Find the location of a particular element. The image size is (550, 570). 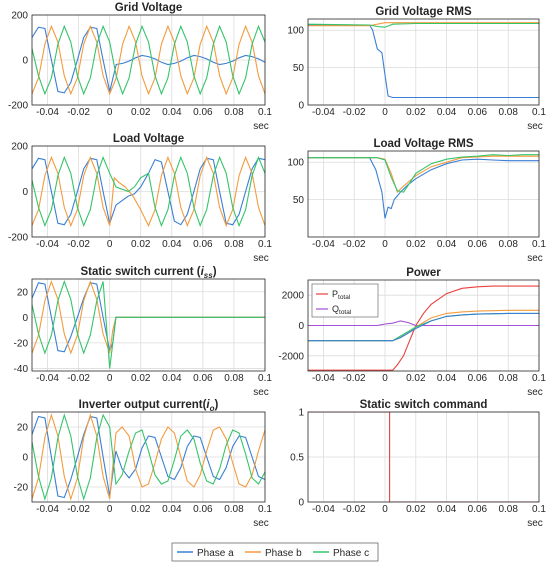

phase-legend: Phase a Phase b Phase c is located at coordinates (275, 552).